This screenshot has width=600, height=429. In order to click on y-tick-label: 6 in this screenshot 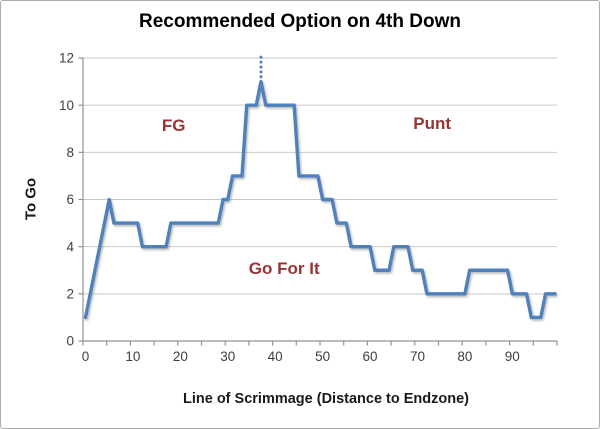, I will do `click(70, 199)`.